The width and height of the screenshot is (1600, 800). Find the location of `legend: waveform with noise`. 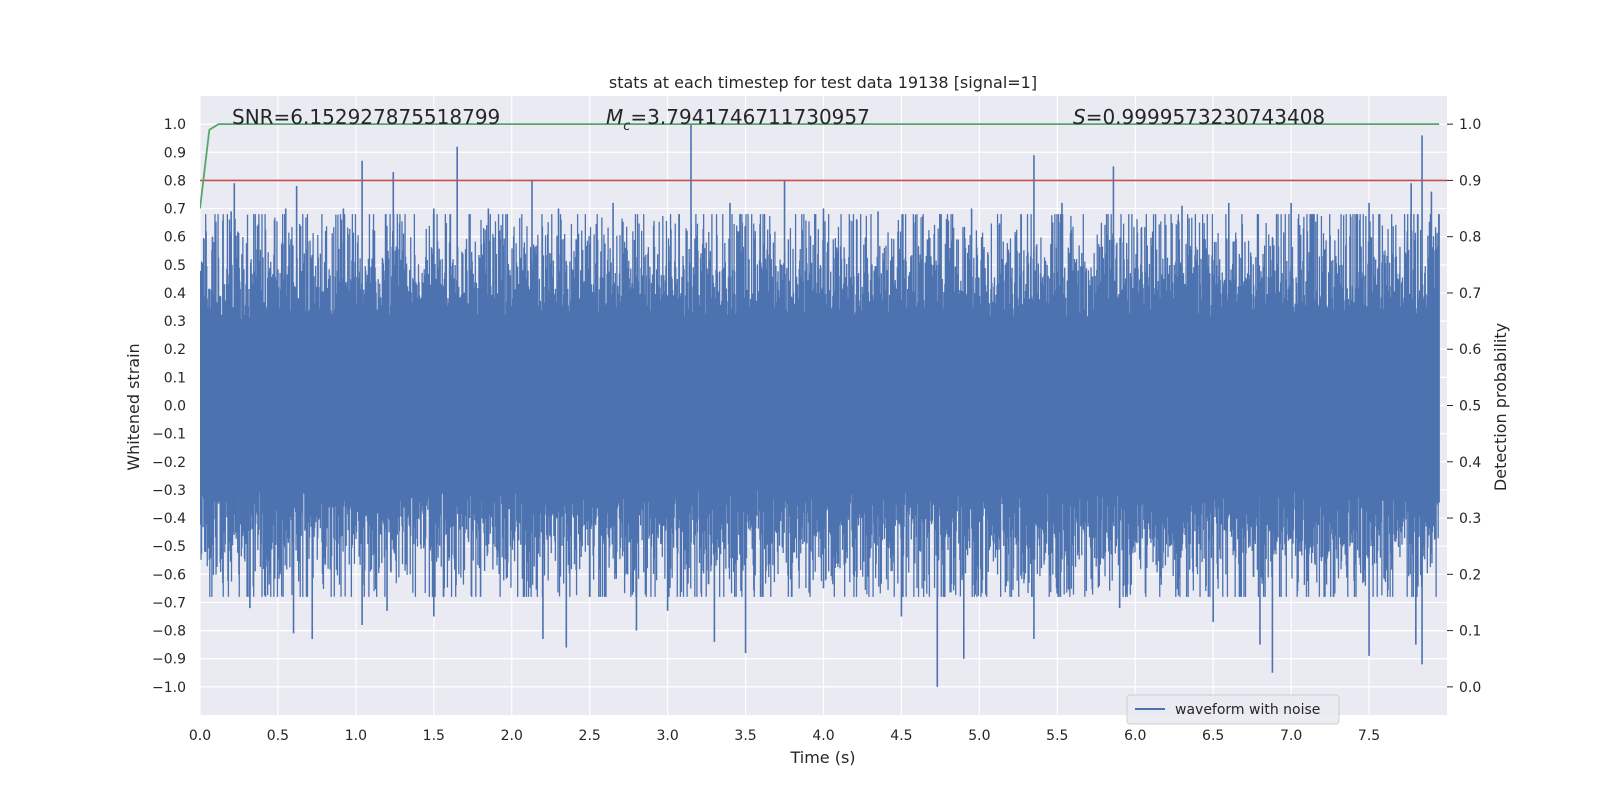

legend: waveform with noise is located at coordinates (1233, 709).